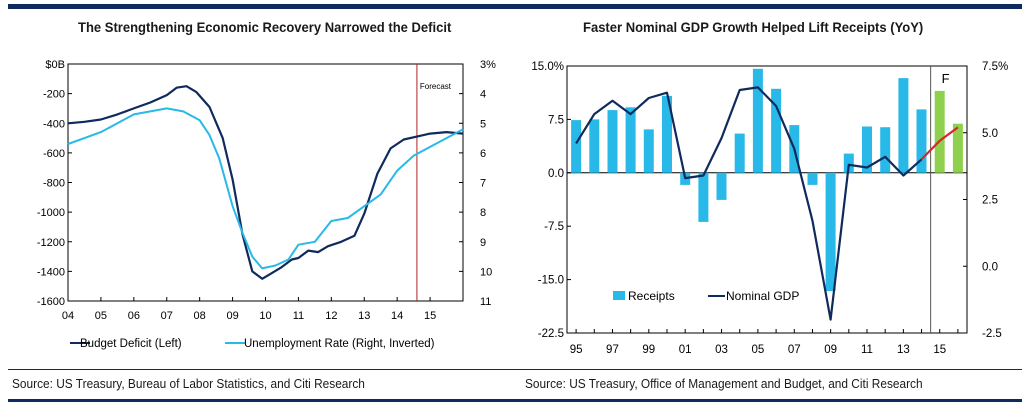  I want to click on right-tick-label: 4, so click(483, 95).